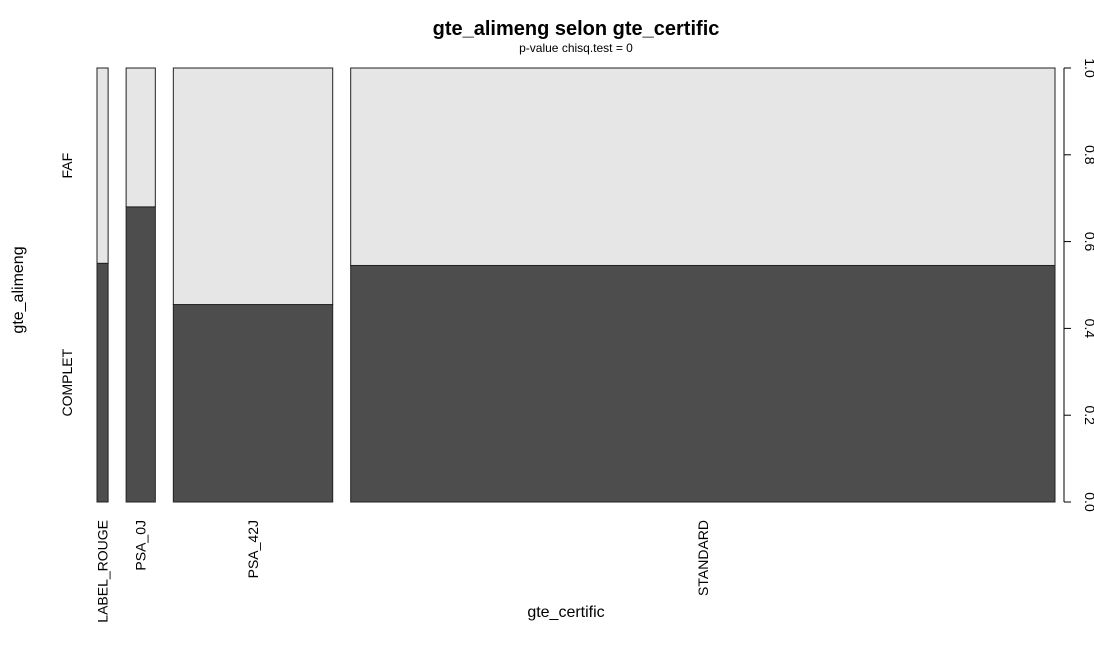 The image size is (1094, 646). What do you see at coordinates (565, 612) in the screenshot?
I see `x-axis-label: gte_certific` at bounding box center [565, 612].